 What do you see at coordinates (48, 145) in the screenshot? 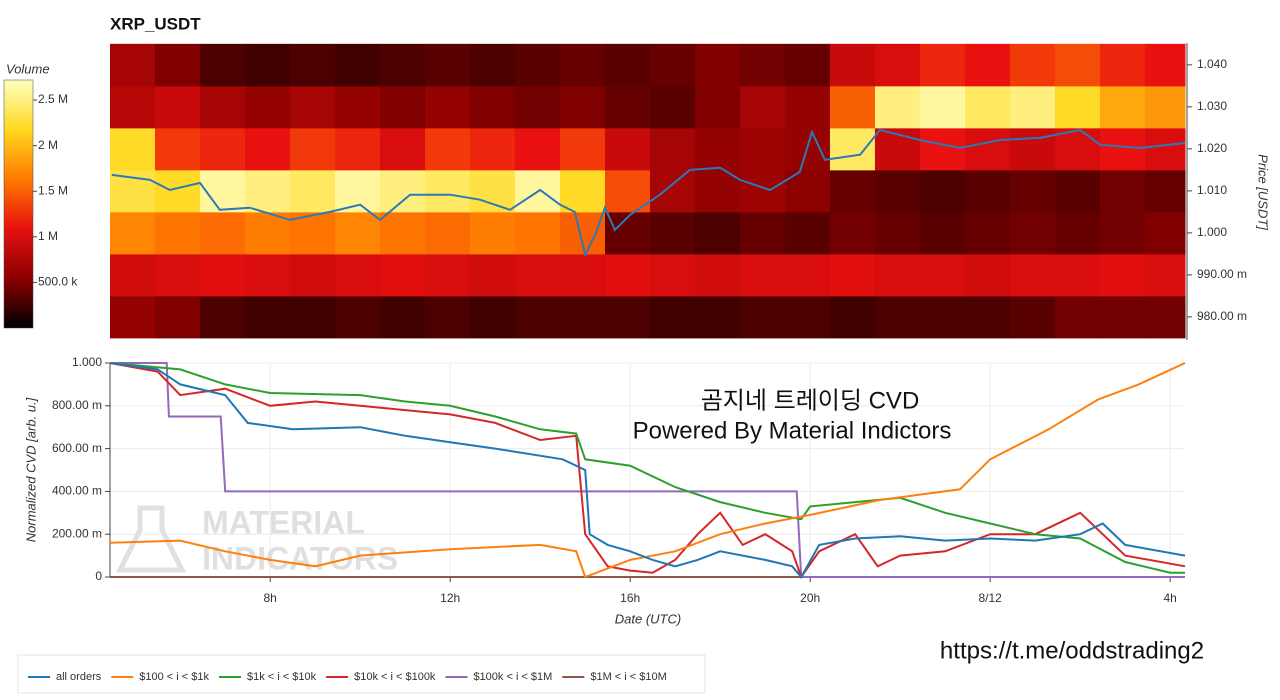
I see `colorbar-tick-label: 2 M` at bounding box center [48, 145].